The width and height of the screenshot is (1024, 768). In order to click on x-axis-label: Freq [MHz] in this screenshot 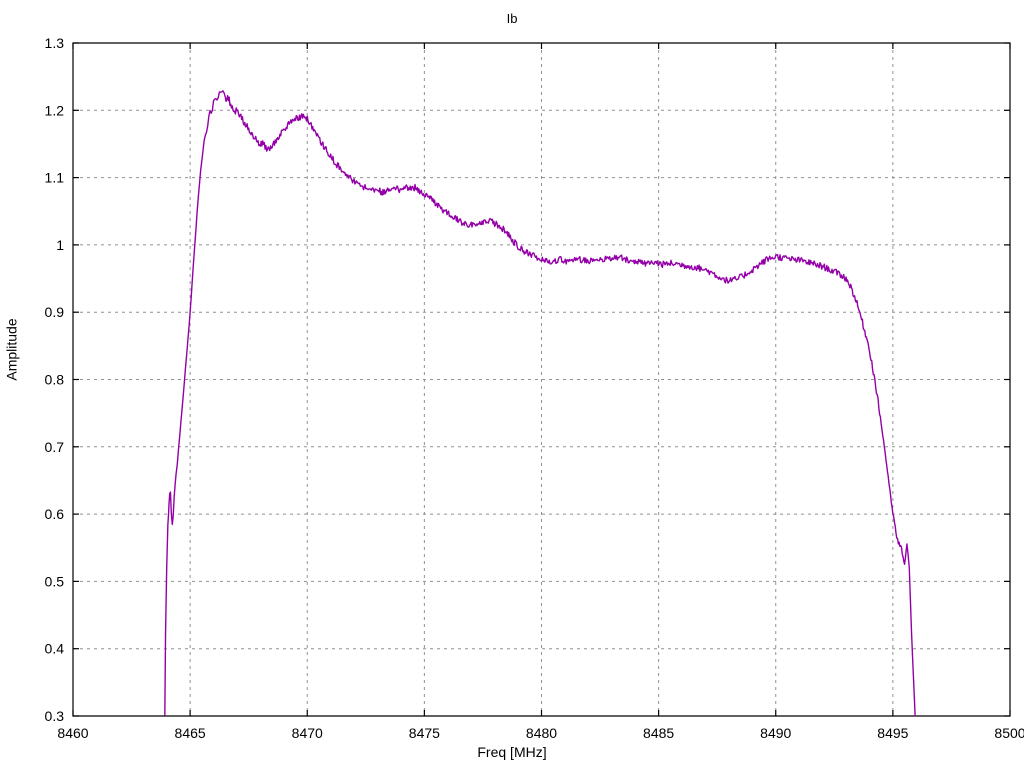, I will do `click(512, 752)`.